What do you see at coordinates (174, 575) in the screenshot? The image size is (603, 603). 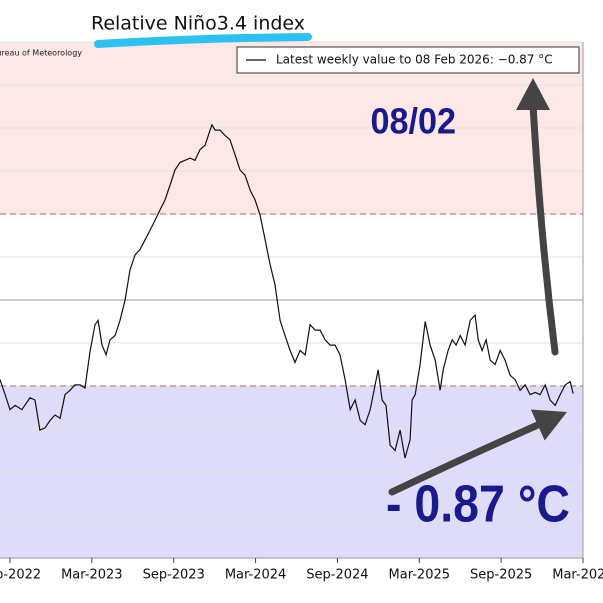 I see `x-tick-label: Sep-2023` at bounding box center [174, 575].